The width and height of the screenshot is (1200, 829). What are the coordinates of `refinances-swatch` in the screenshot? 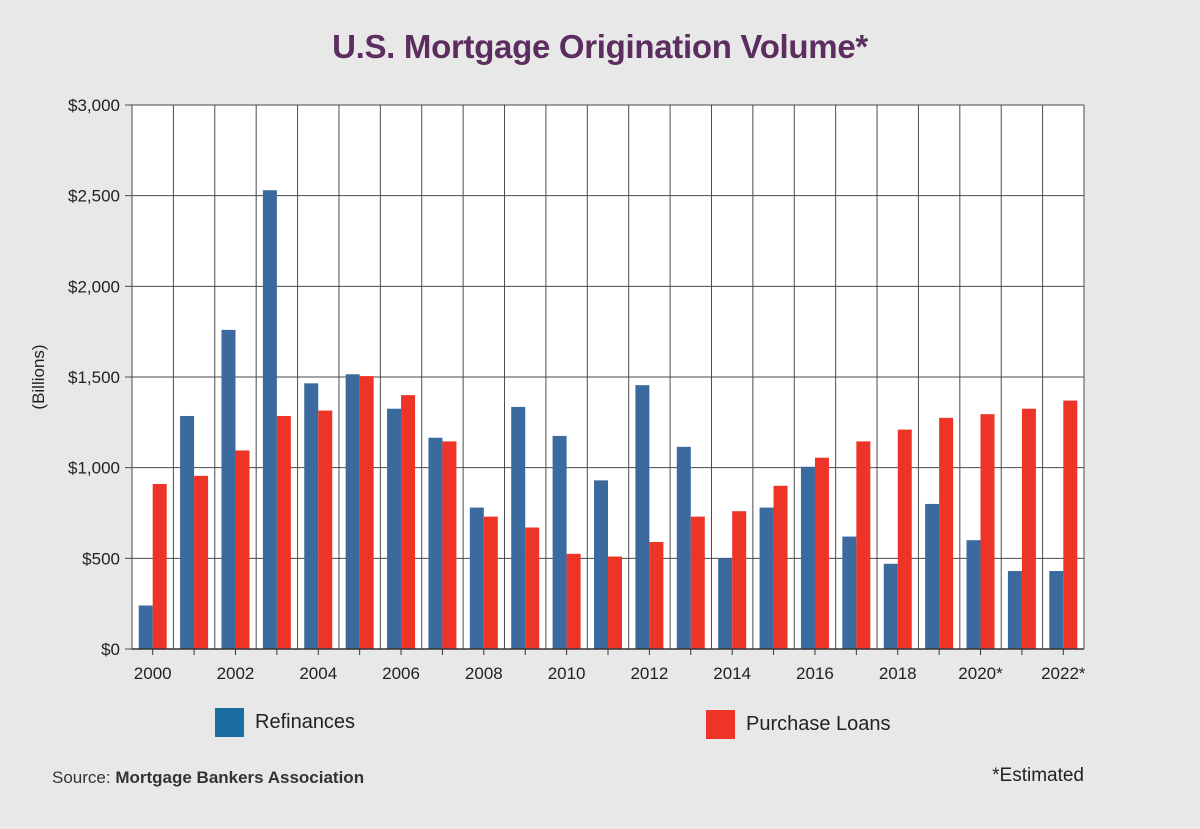 It's located at (229, 722).